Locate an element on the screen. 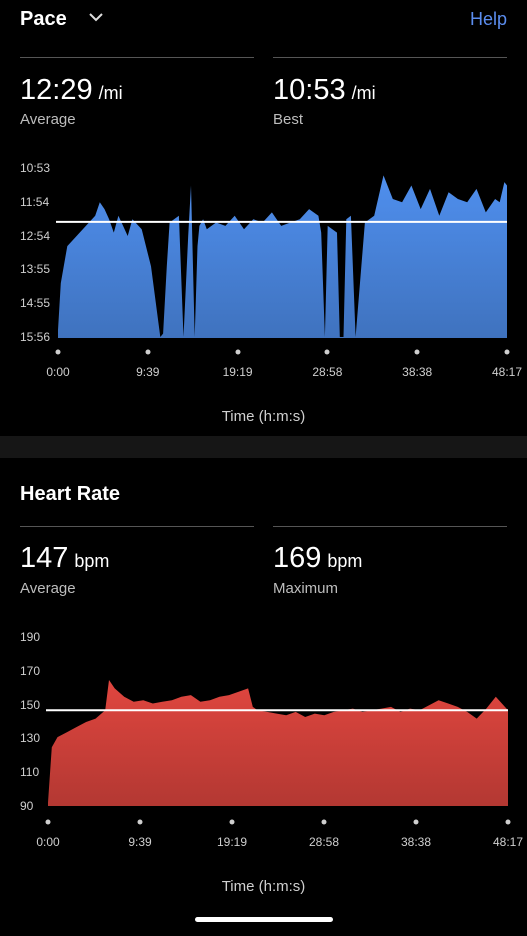 The width and height of the screenshot is (527, 936). heart-rate-y-tick-label: 90 is located at coordinates (27, 806).